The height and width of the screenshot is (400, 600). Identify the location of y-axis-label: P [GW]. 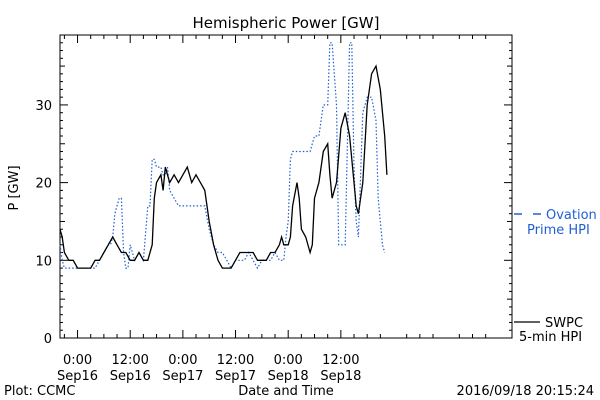
(14, 187).